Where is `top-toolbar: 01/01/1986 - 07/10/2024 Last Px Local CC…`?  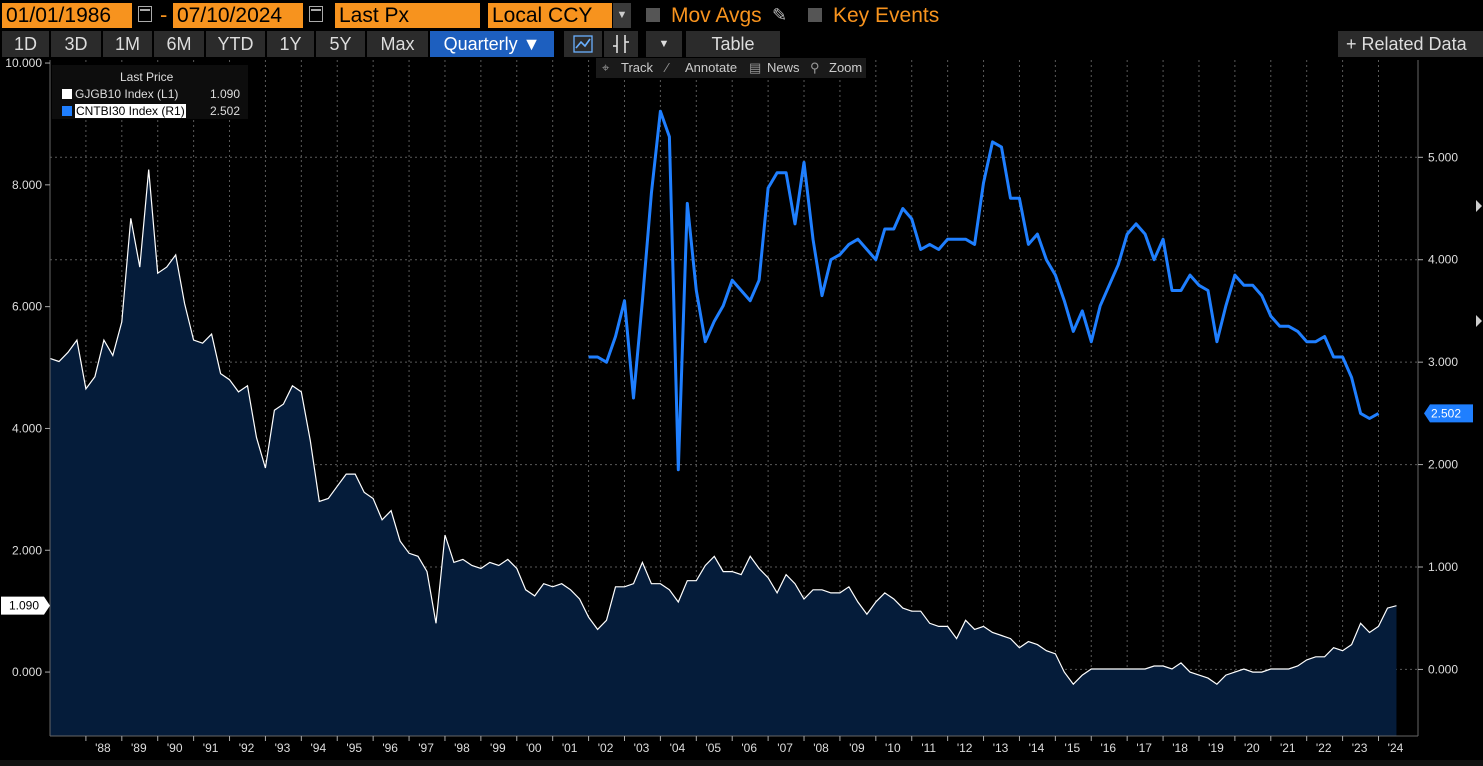 top-toolbar: 01/01/1986 - 07/10/2024 Last Px Local CC… is located at coordinates (741, 15).